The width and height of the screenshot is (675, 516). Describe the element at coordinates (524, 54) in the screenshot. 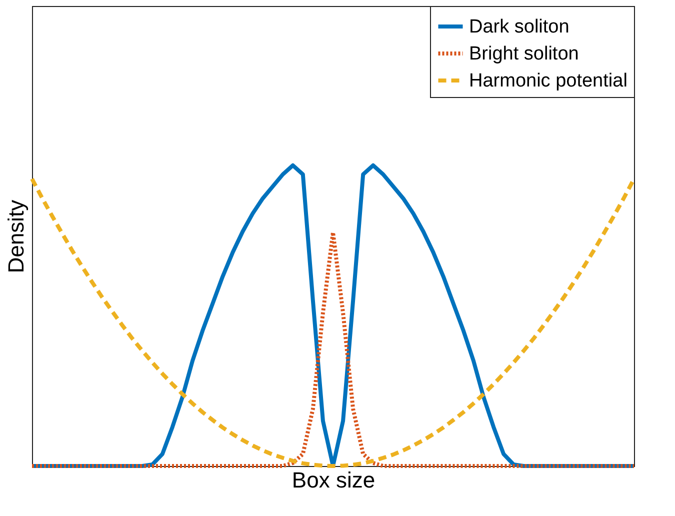

I see `legend-label: Bright soliton` at that location.